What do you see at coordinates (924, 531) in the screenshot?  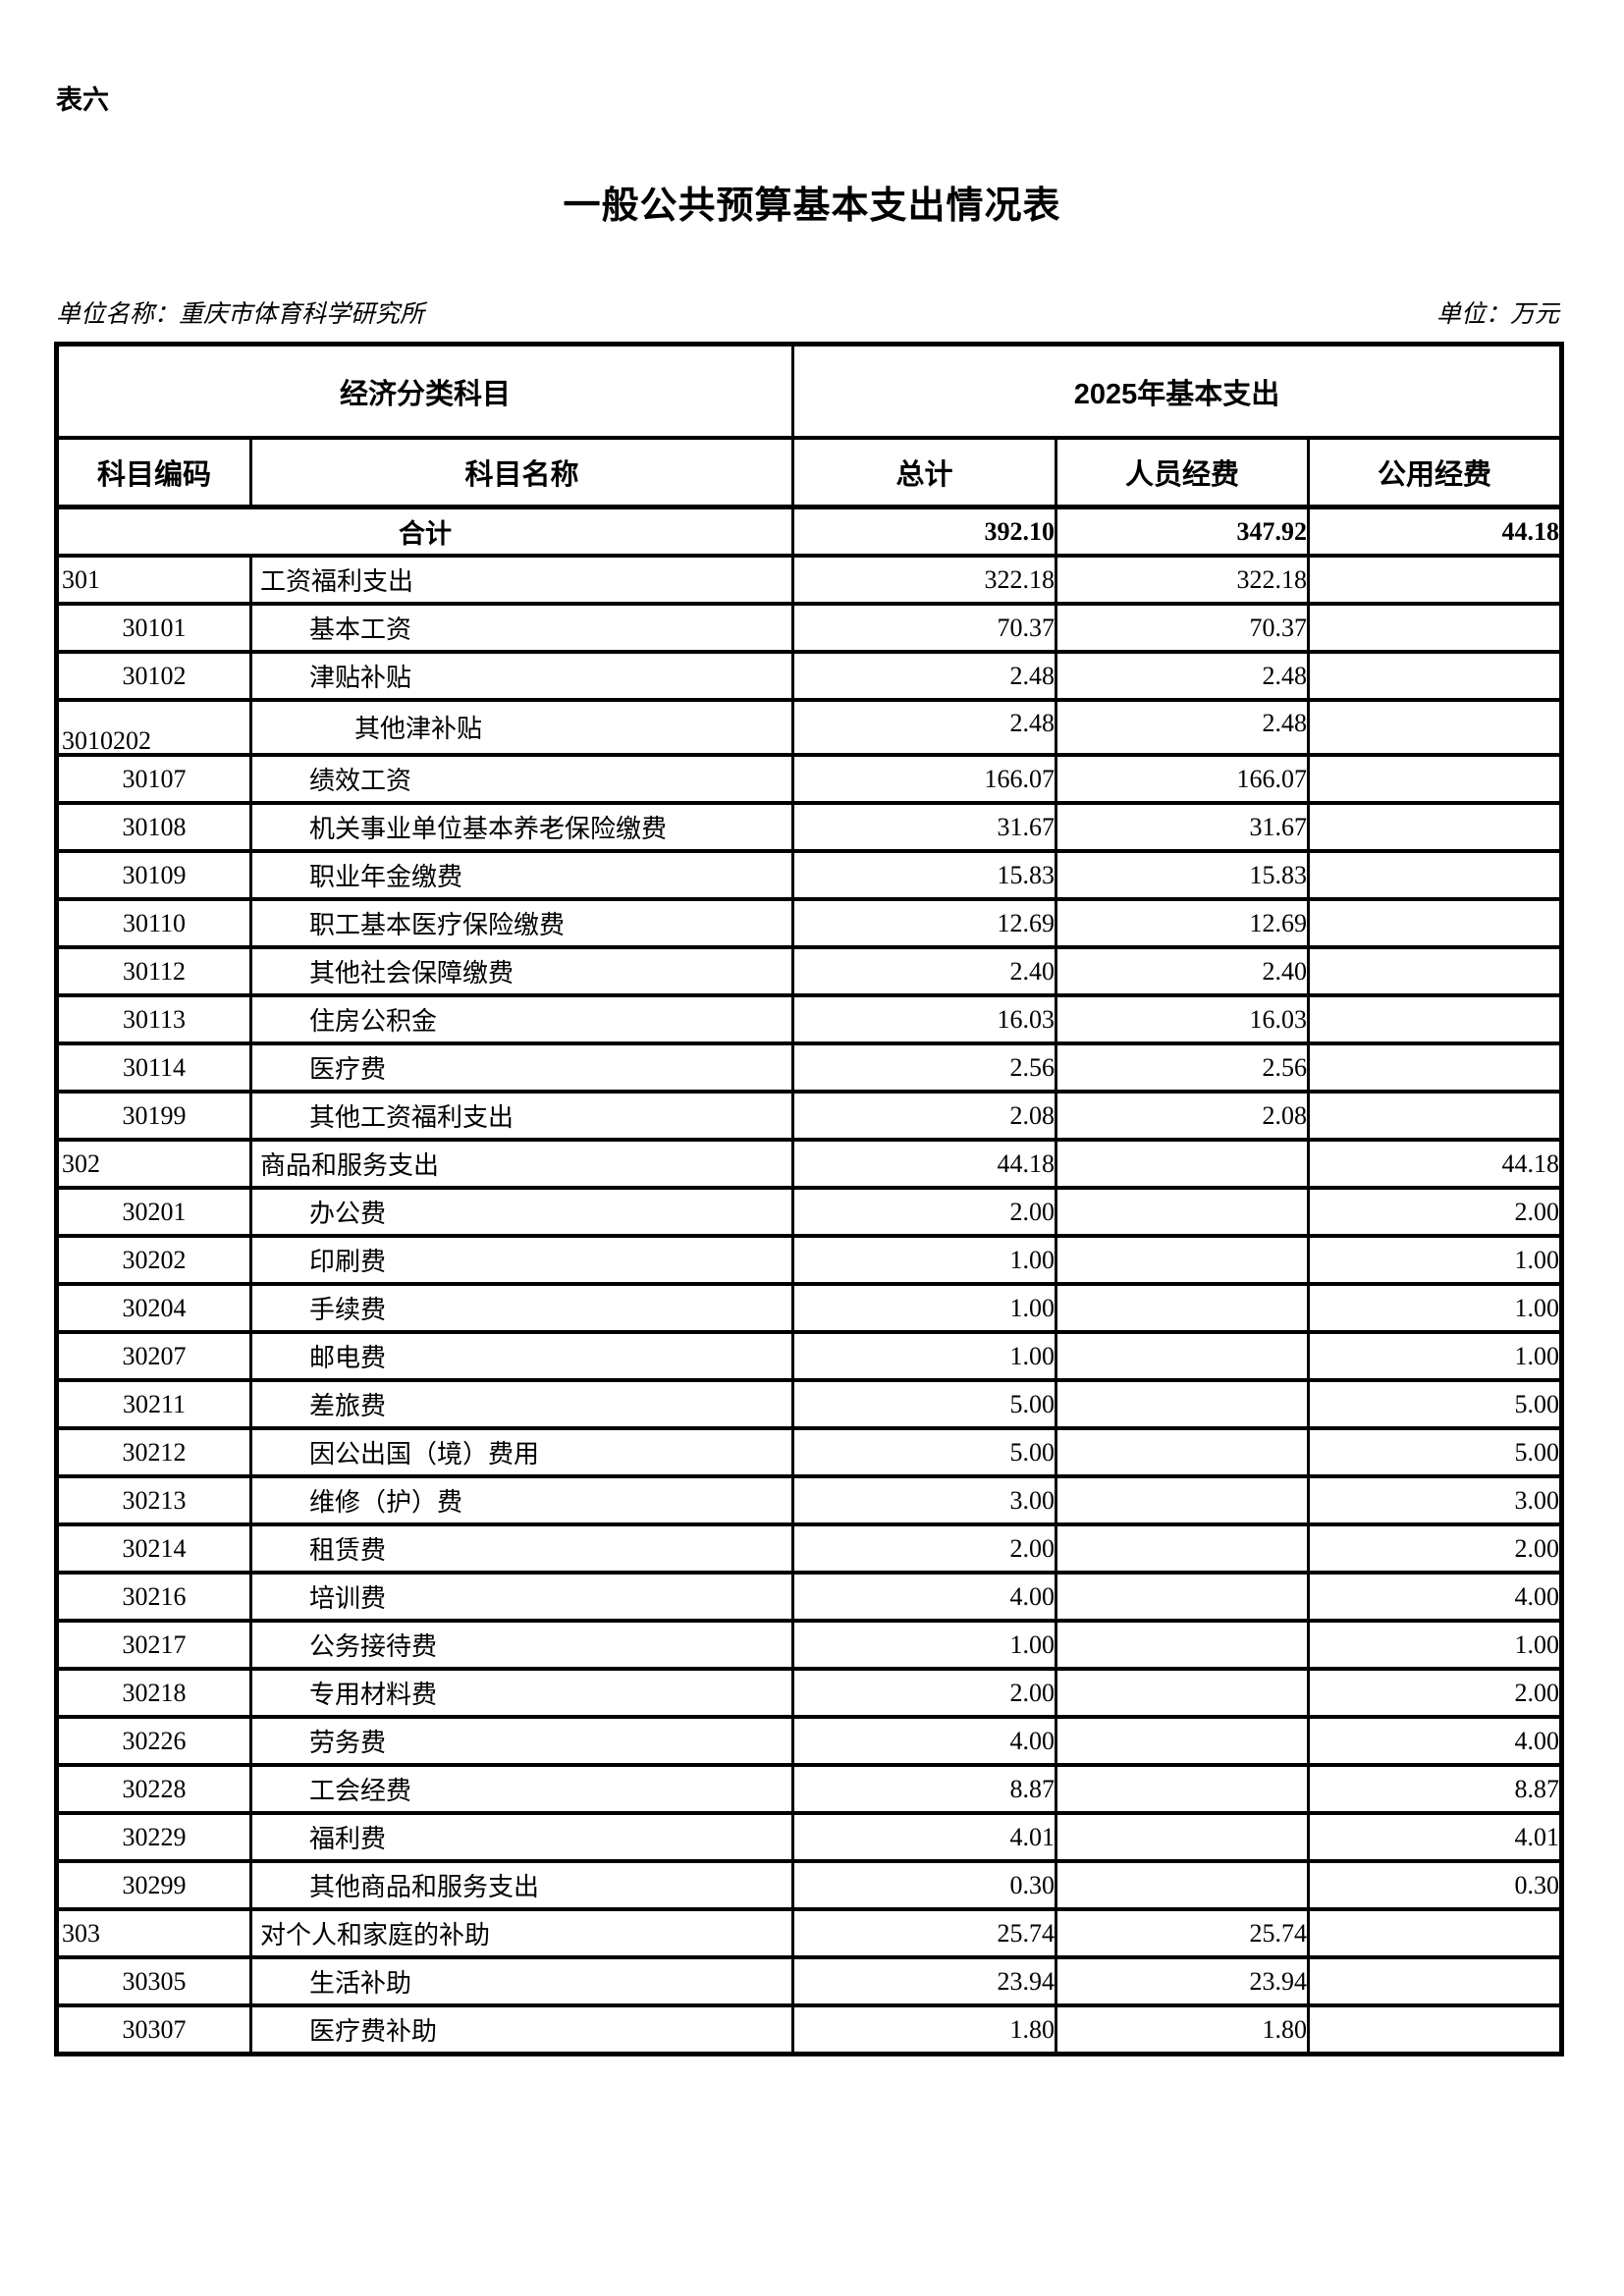 I see `total-total-cell: 392.10` at bounding box center [924, 531].